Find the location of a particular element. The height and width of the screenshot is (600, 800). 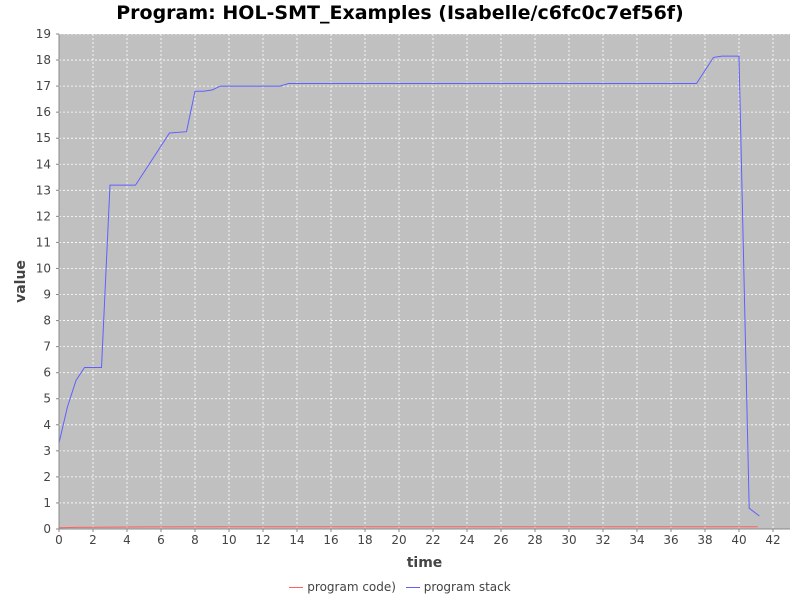

x-tick-label: 0 is located at coordinates (59, 540).